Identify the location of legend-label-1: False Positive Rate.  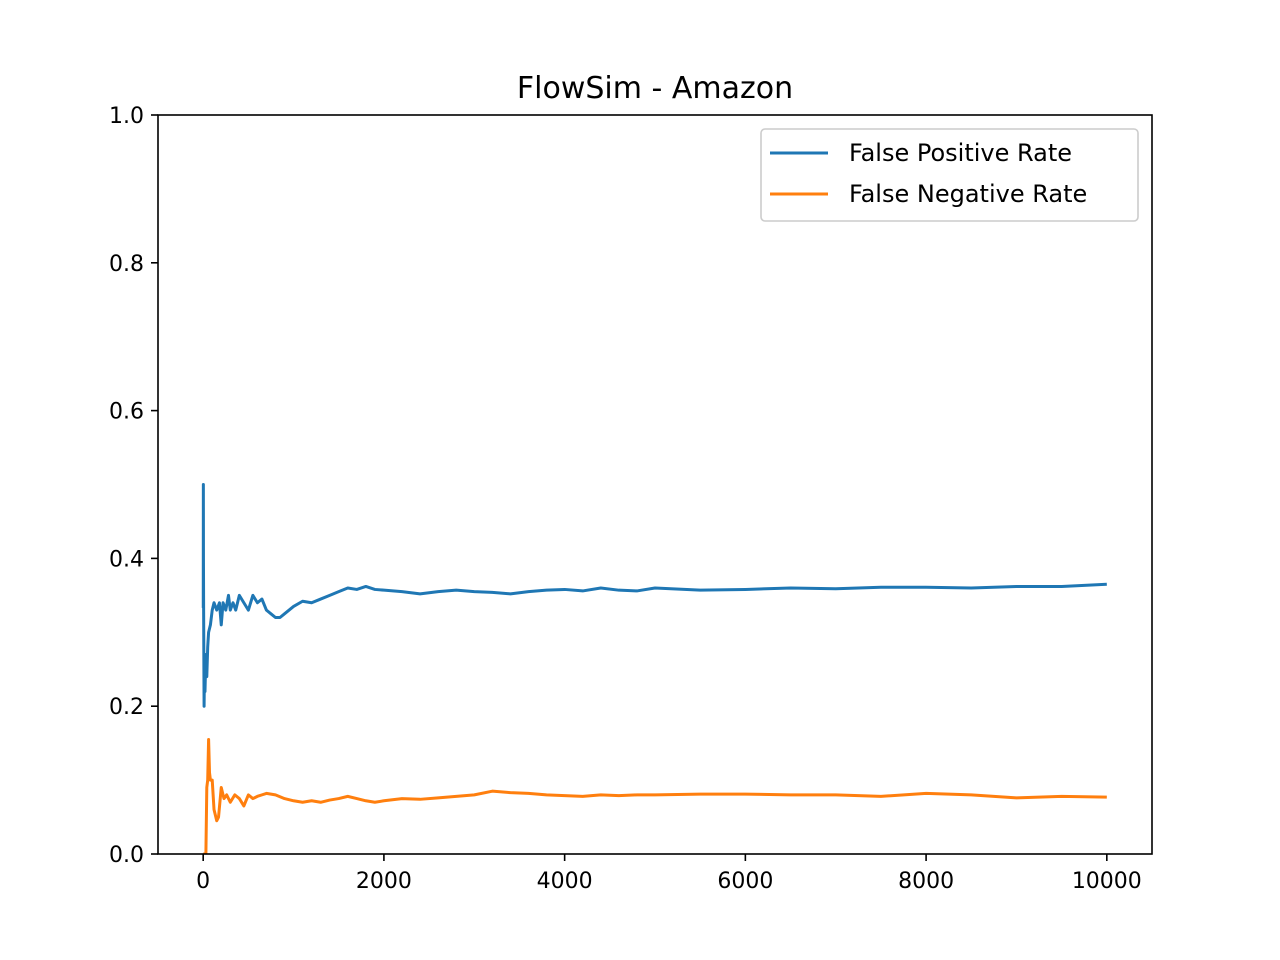
(960, 153).